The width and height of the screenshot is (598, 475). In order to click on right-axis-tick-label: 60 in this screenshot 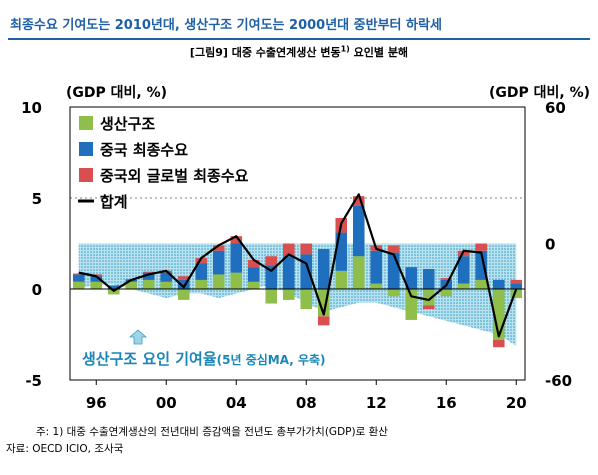, I will do `click(555, 108)`.